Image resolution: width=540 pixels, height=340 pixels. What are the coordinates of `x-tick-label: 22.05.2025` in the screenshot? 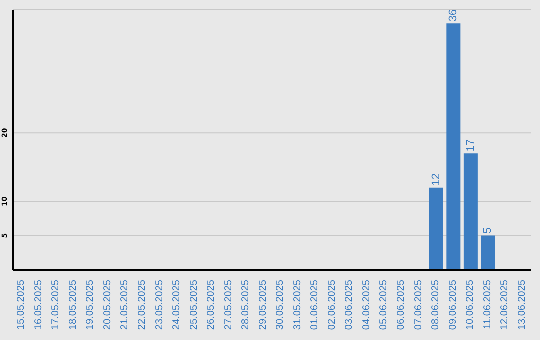 It's located at (142, 305).